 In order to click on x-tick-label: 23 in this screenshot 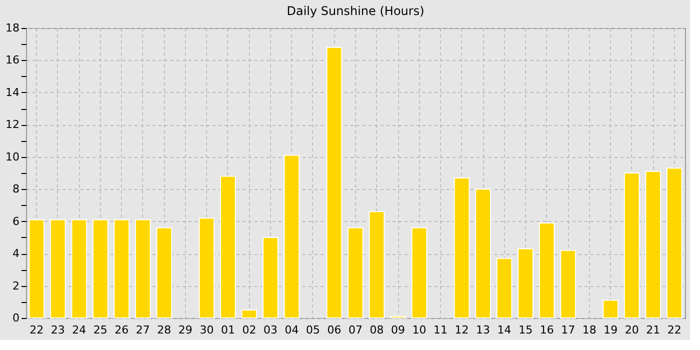, I will do `click(57, 330)`.